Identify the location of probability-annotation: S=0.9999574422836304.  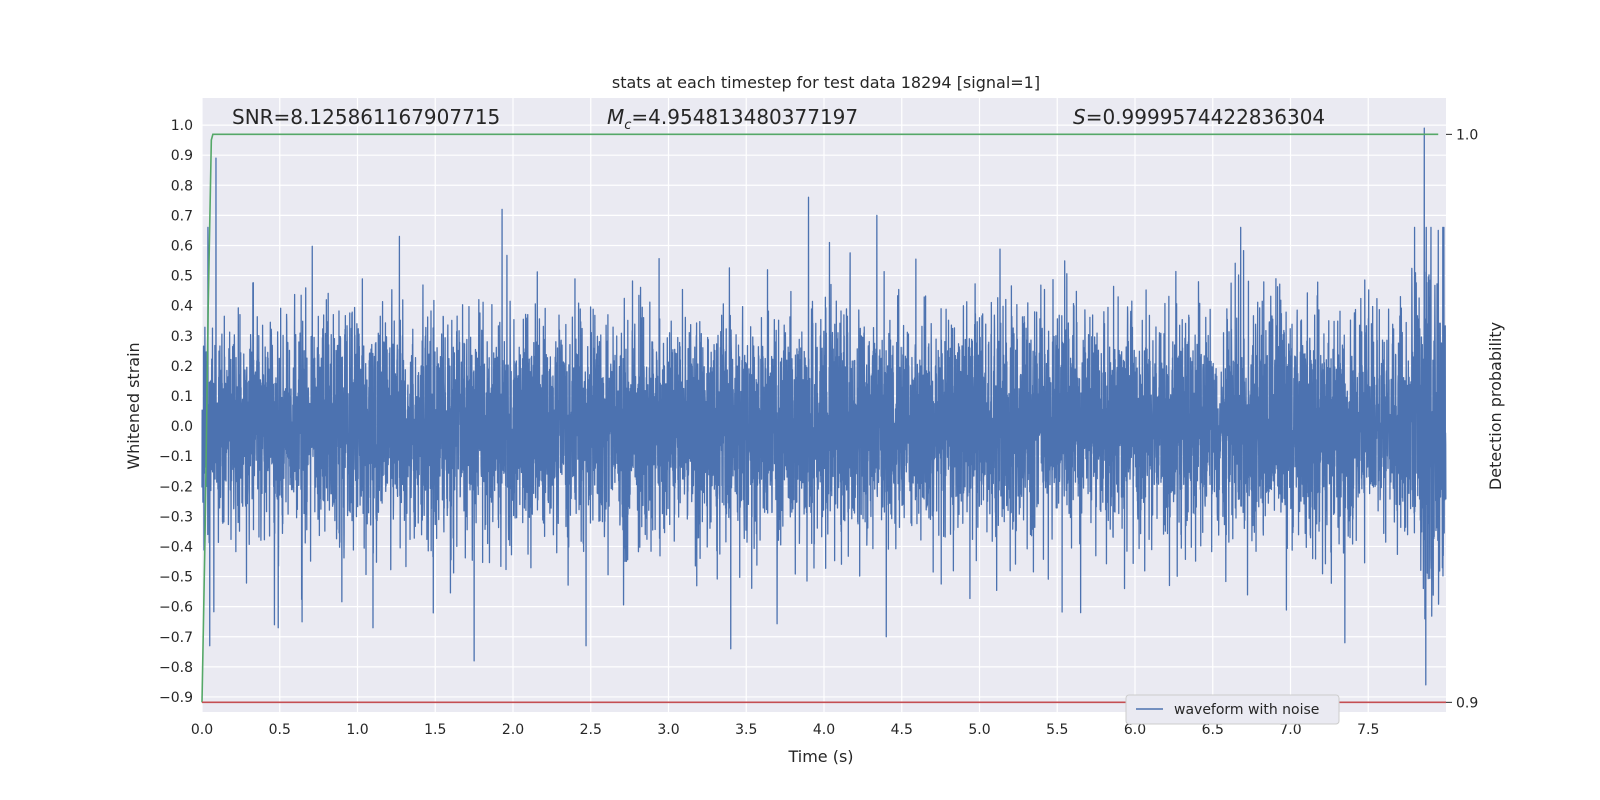
(1199, 117).